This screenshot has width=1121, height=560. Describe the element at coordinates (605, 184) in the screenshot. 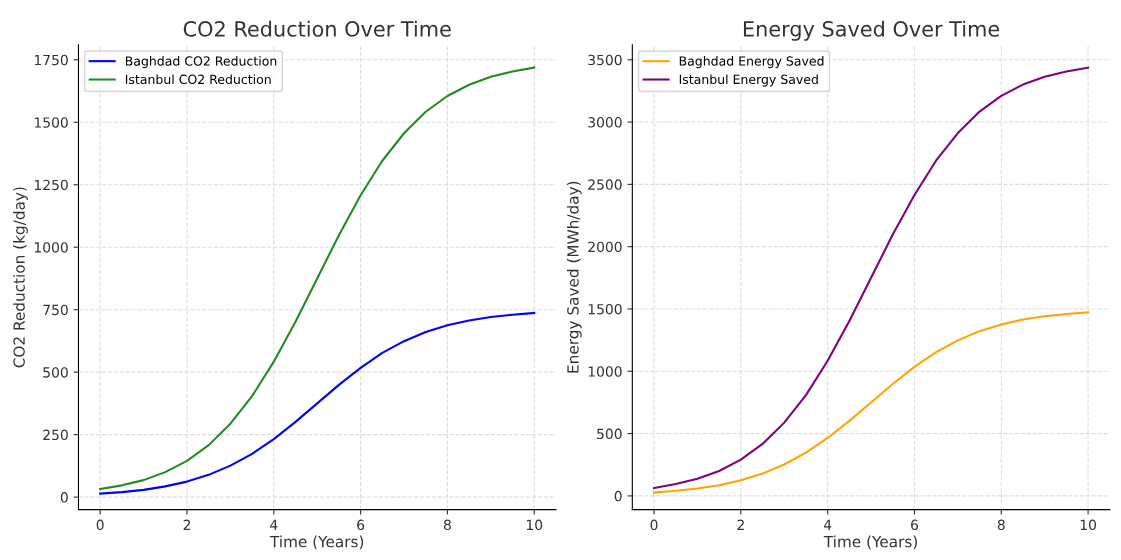

I see `y-tick-label: 2500` at that location.